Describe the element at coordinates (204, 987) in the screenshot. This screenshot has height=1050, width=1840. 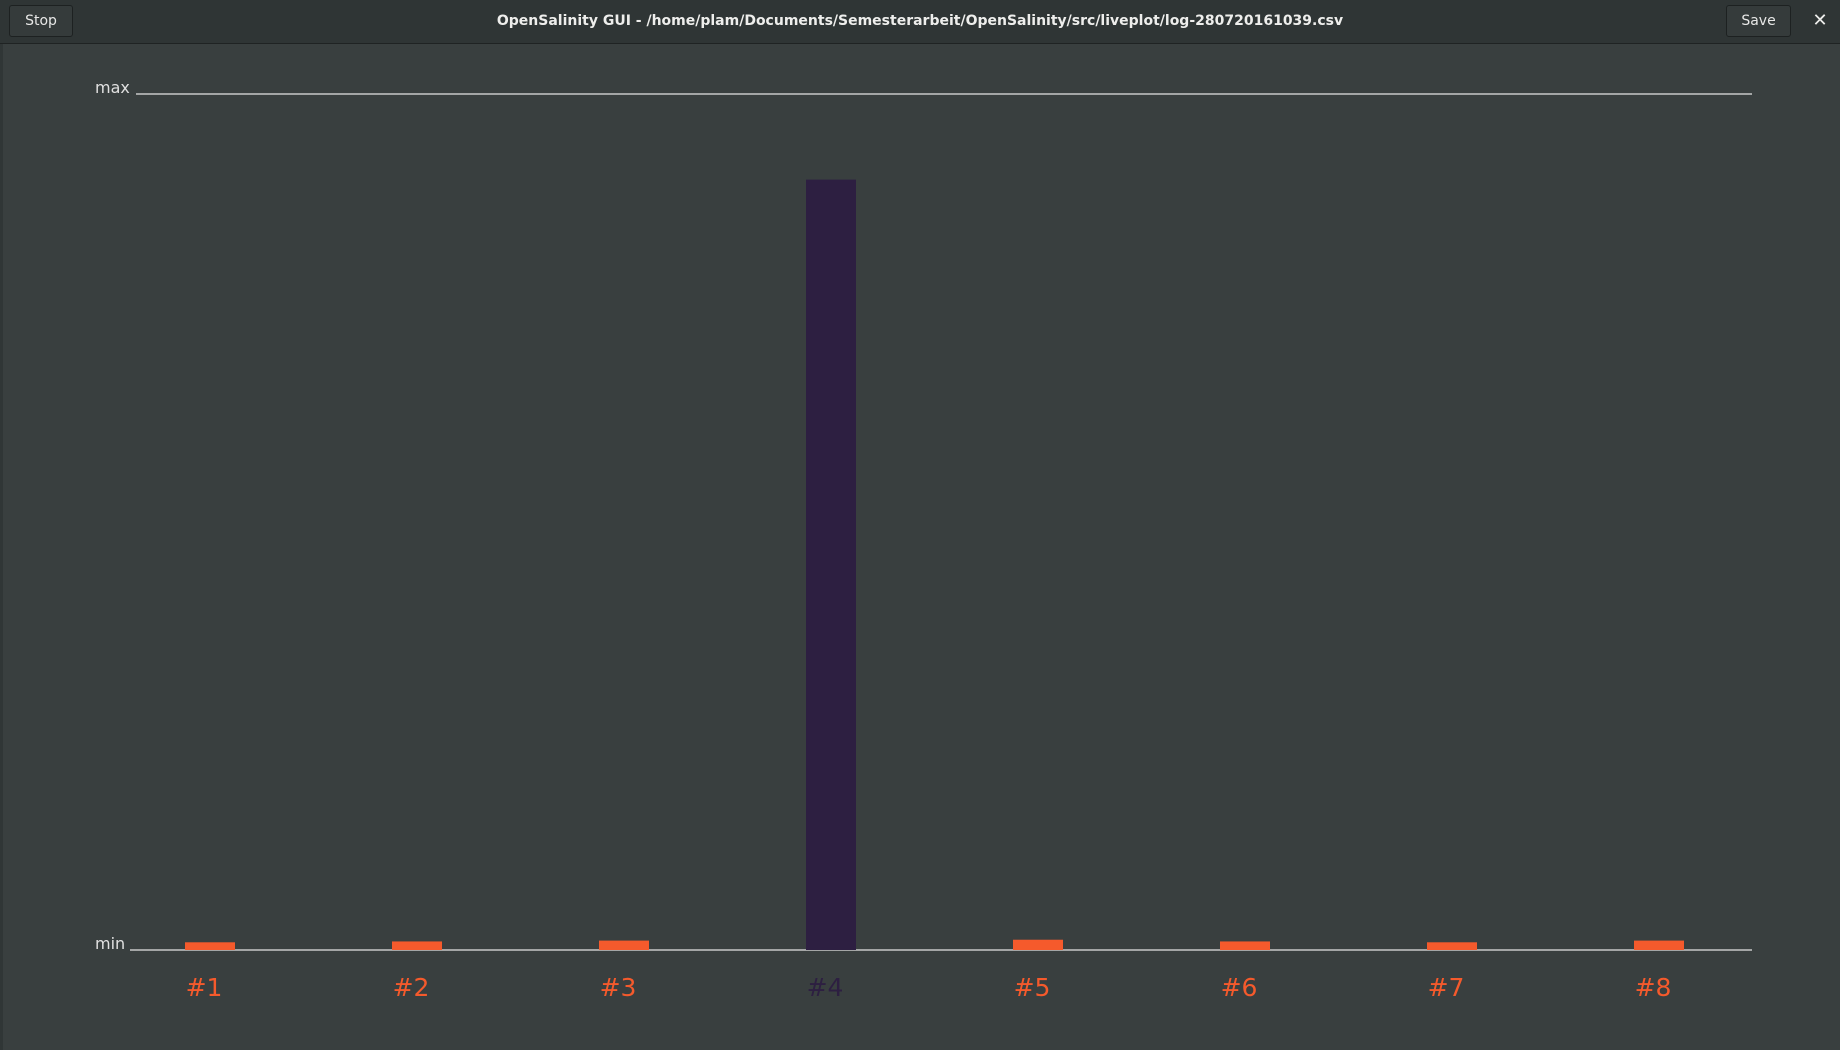
I see `x-label-1: #1` at that location.